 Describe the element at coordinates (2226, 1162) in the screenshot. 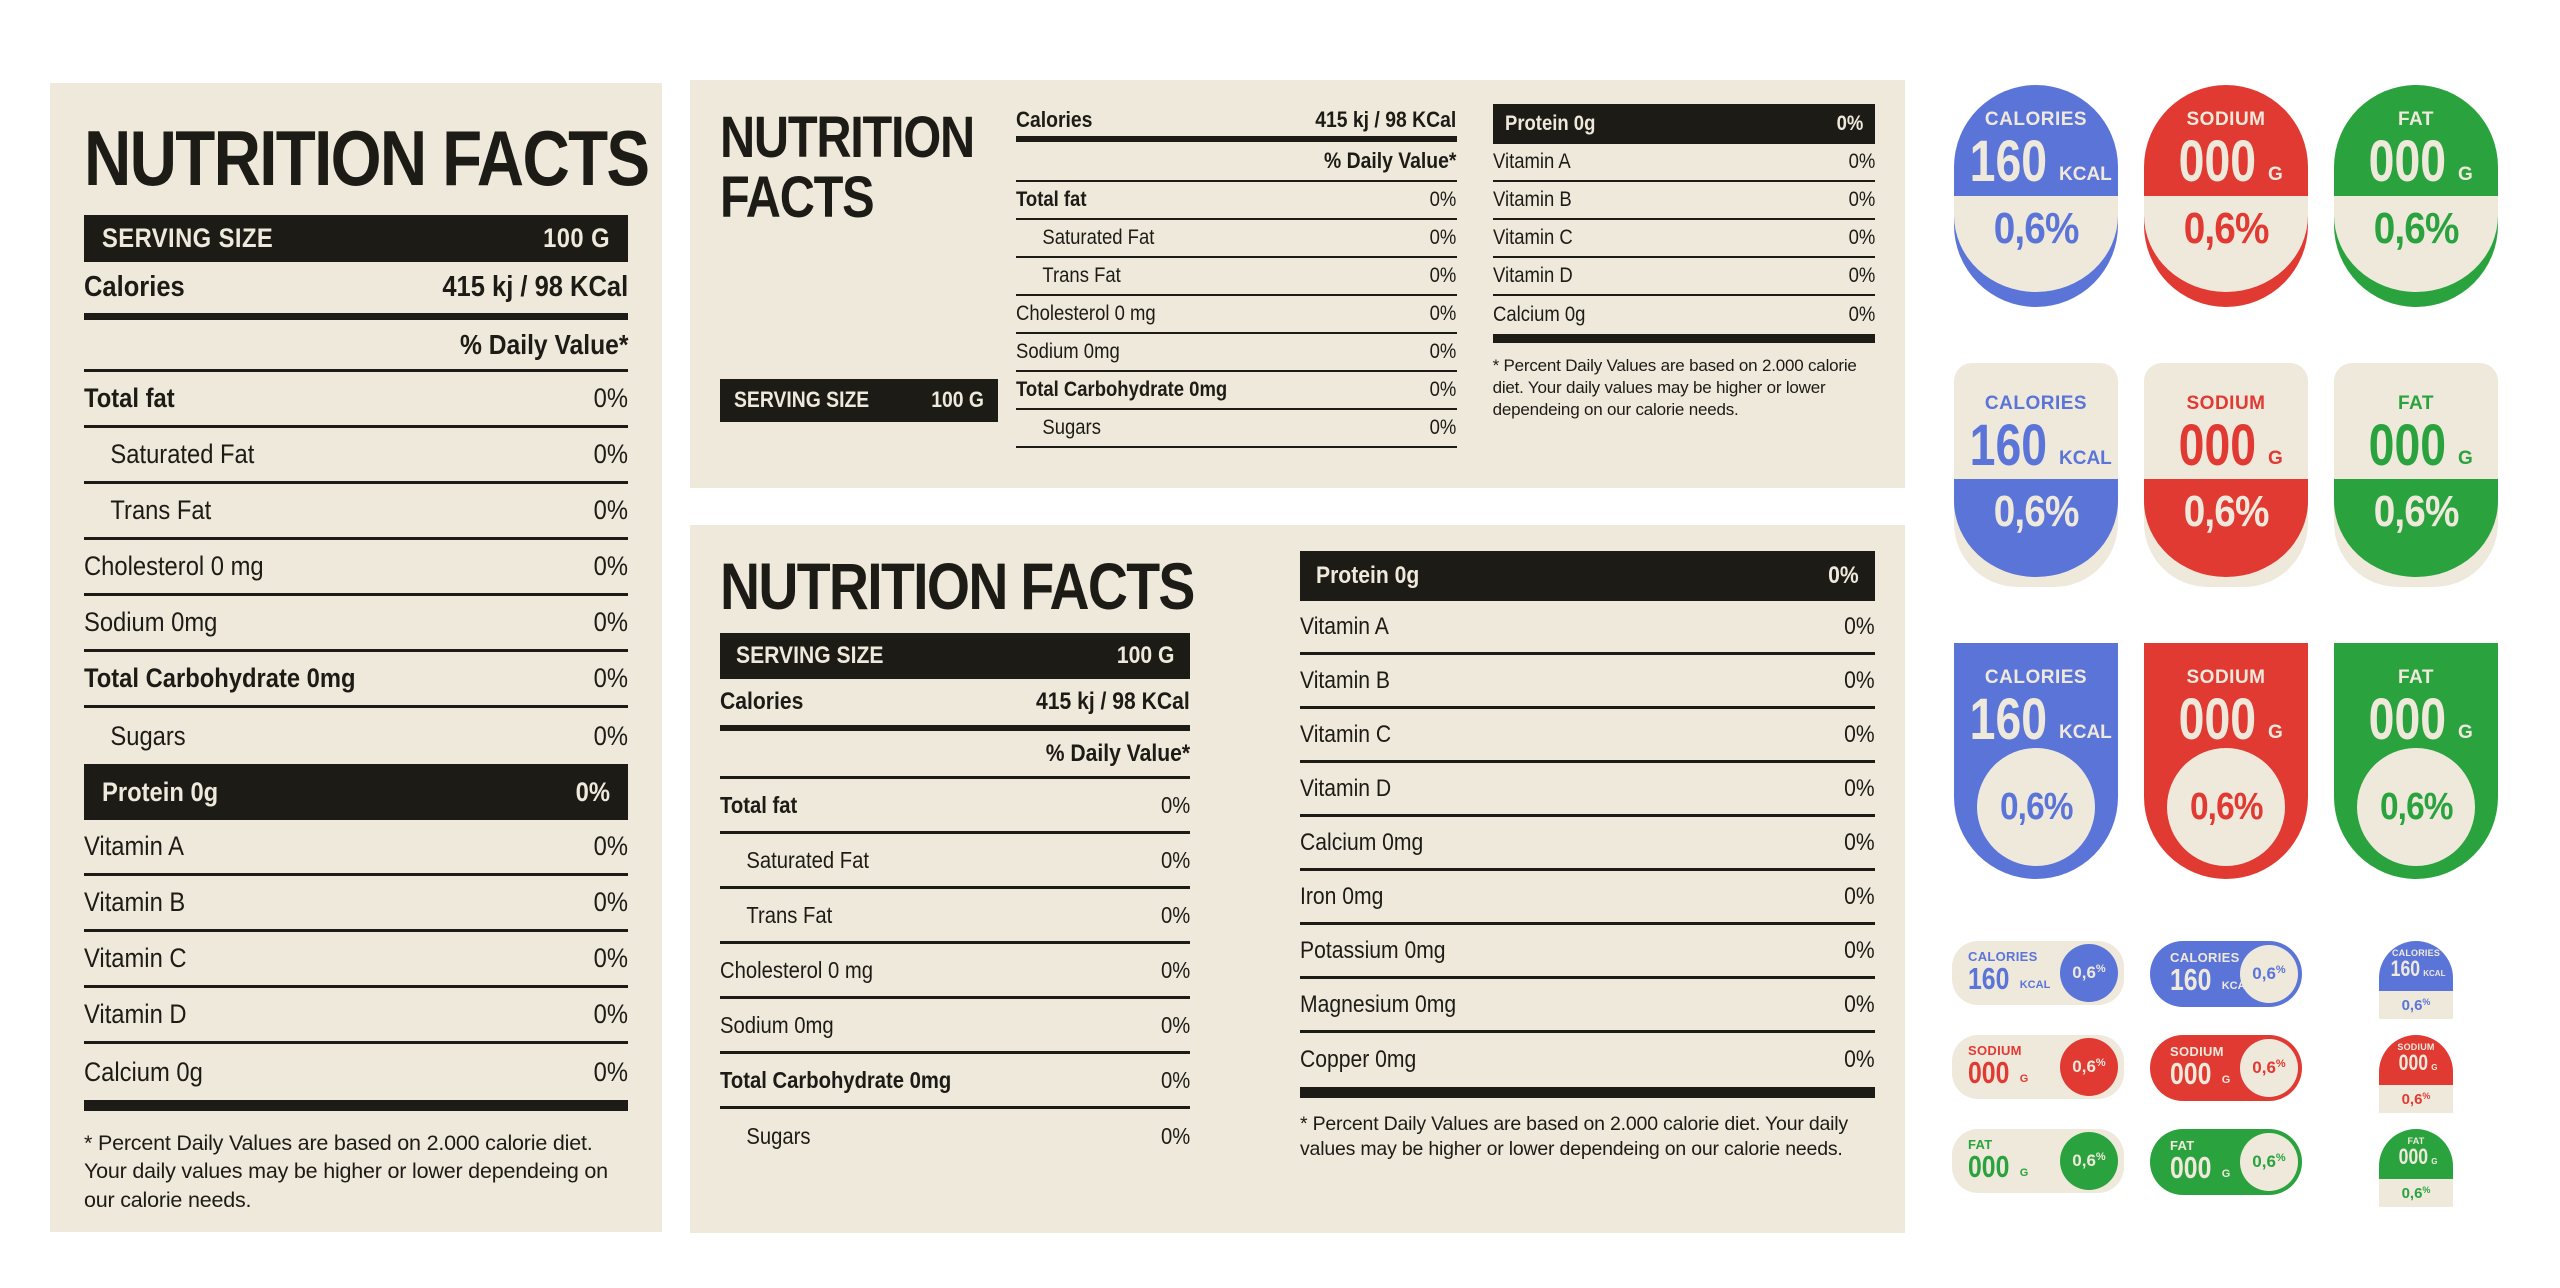

I see `pill-color-fat: FAT 000 G 0,6%` at that location.